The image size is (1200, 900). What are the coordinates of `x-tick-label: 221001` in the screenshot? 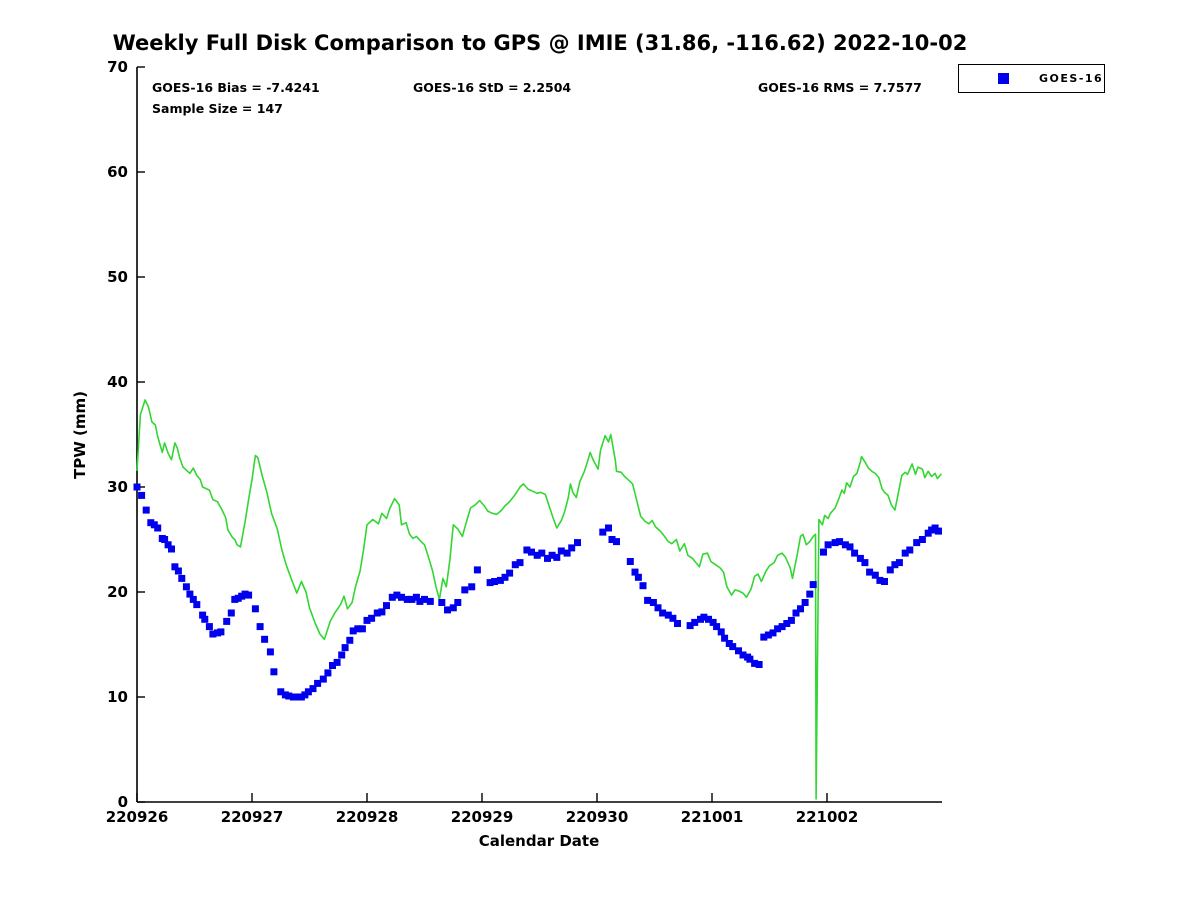 It's located at (712, 817).